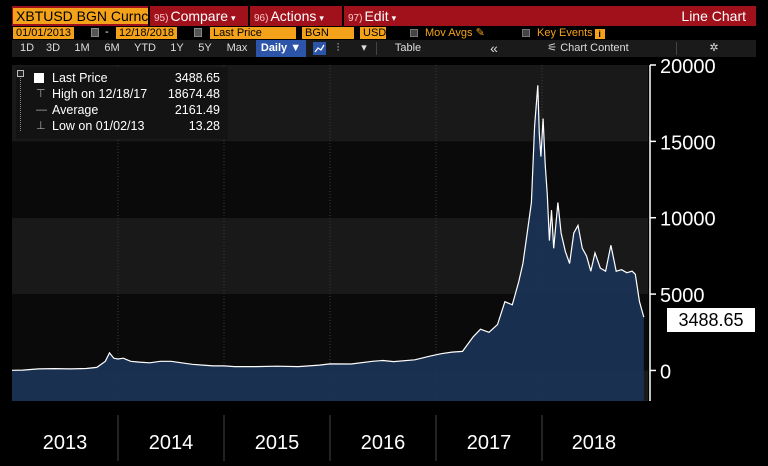 Image resolution: width=768 pixels, height=466 pixels. What do you see at coordinates (571, 33) in the screenshot?
I see `key-events-label: Key Events i` at bounding box center [571, 33].